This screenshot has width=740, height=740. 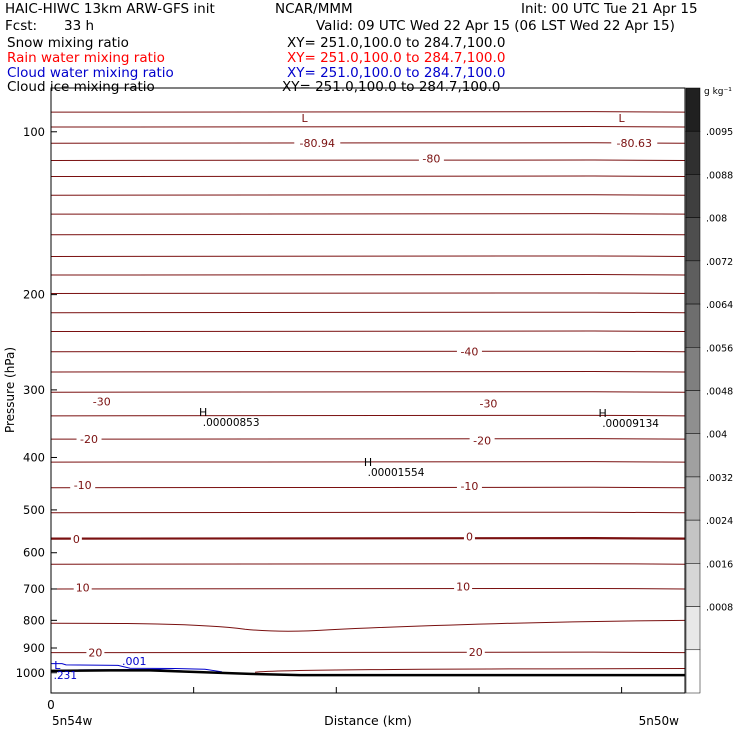 I want to click on colorbar-label: .0032, so click(x=719, y=478).